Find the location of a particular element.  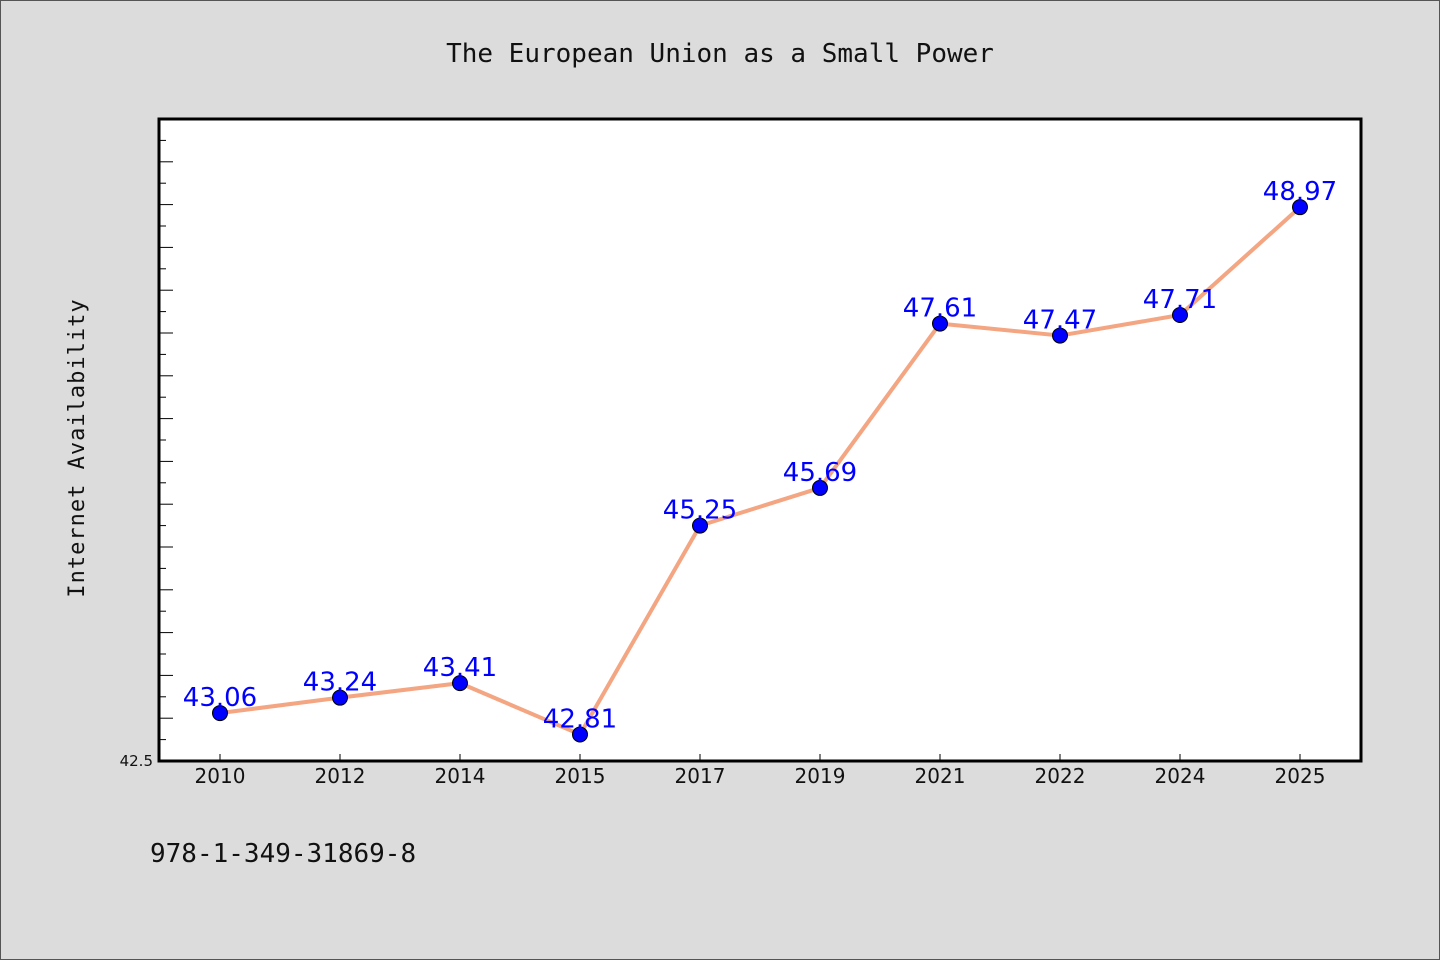

data-label: 43.41 is located at coordinates (460, 668).